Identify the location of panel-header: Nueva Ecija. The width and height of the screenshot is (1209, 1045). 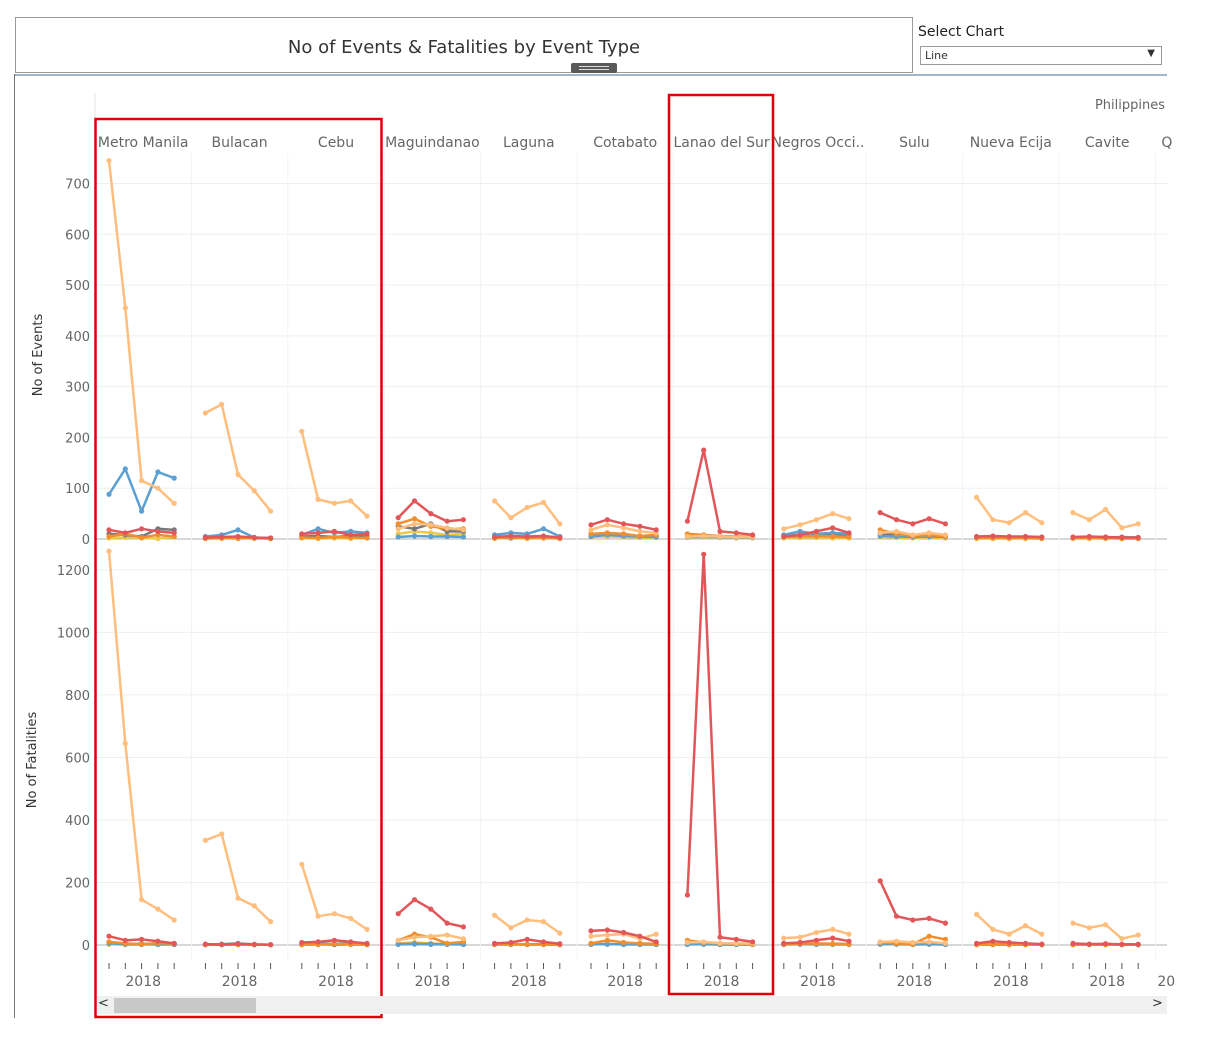
(1011, 143).